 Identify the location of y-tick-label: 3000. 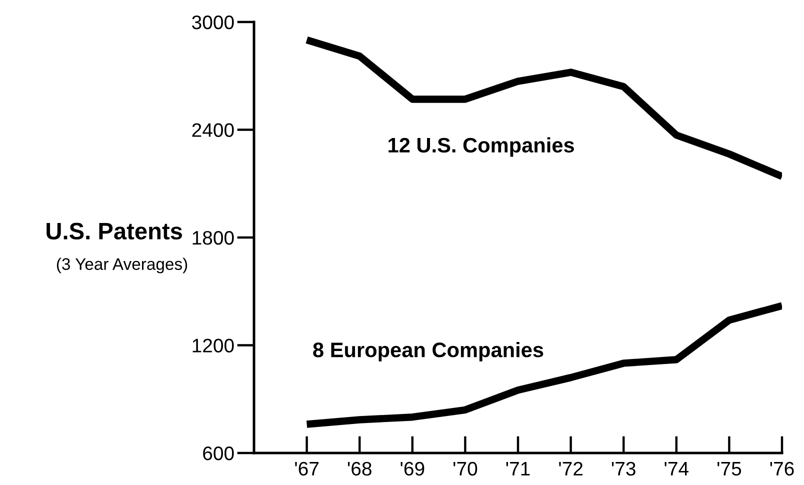
(213, 22).